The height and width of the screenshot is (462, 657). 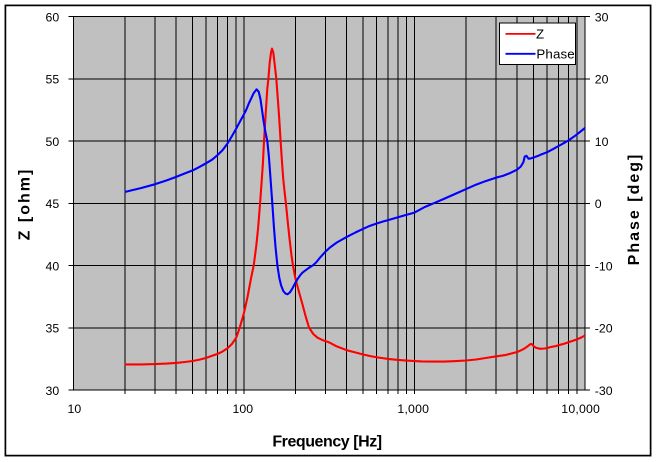 What do you see at coordinates (53, 17) in the screenshot?
I see `svg-text: 60` at bounding box center [53, 17].